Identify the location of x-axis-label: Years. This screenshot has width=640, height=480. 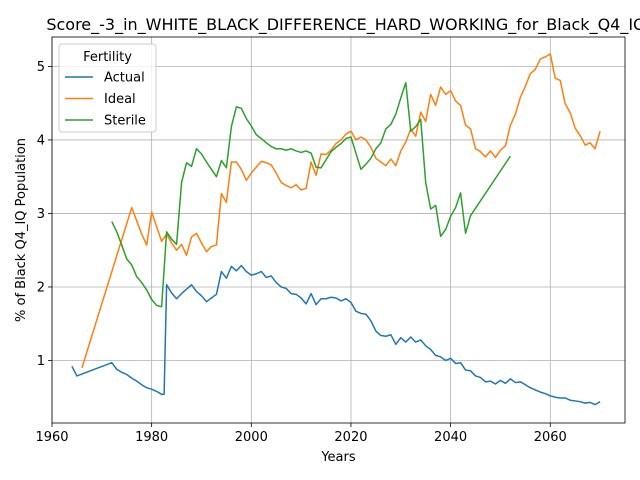
(338, 457).